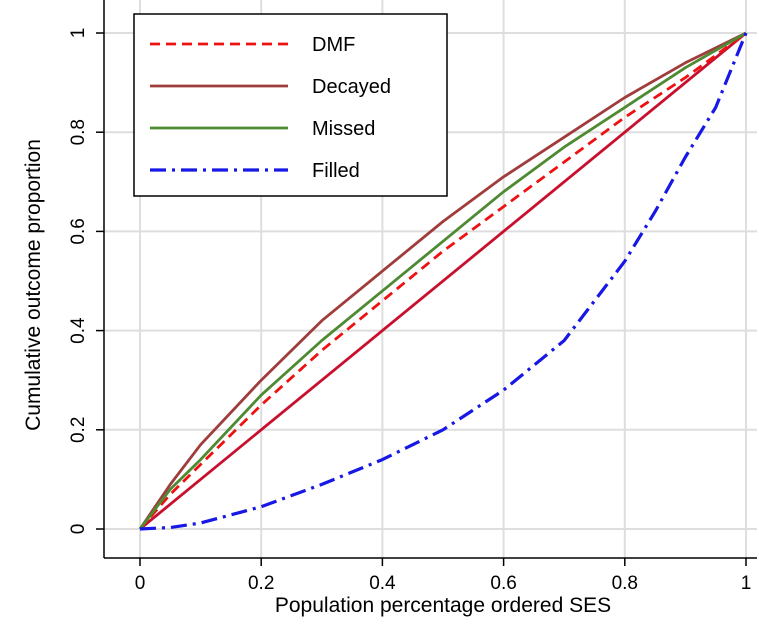  Describe the element at coordinates (78, 529) in the screenshot. I see `y-tick-label-0: 0` at that location.